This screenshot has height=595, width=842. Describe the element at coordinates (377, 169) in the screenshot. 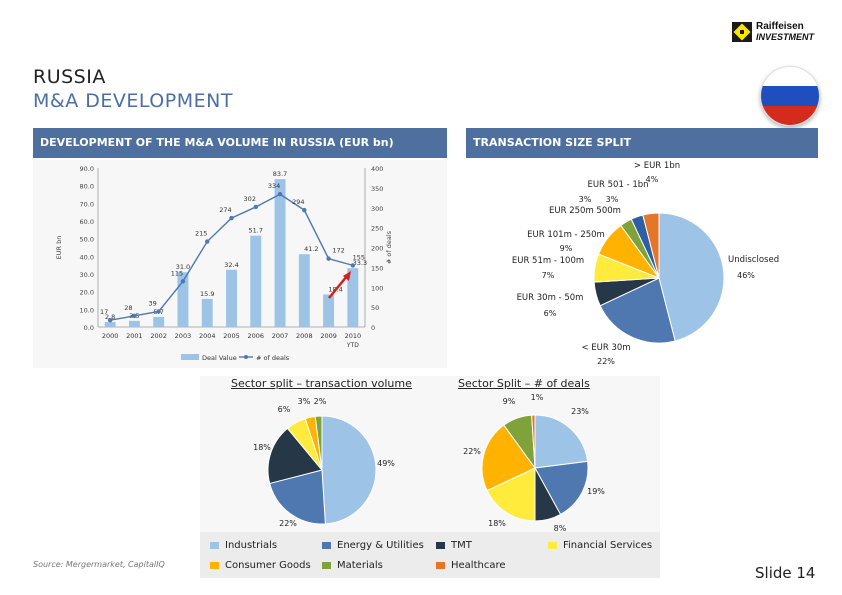

I see `y2-tick-label: 400` at that location.